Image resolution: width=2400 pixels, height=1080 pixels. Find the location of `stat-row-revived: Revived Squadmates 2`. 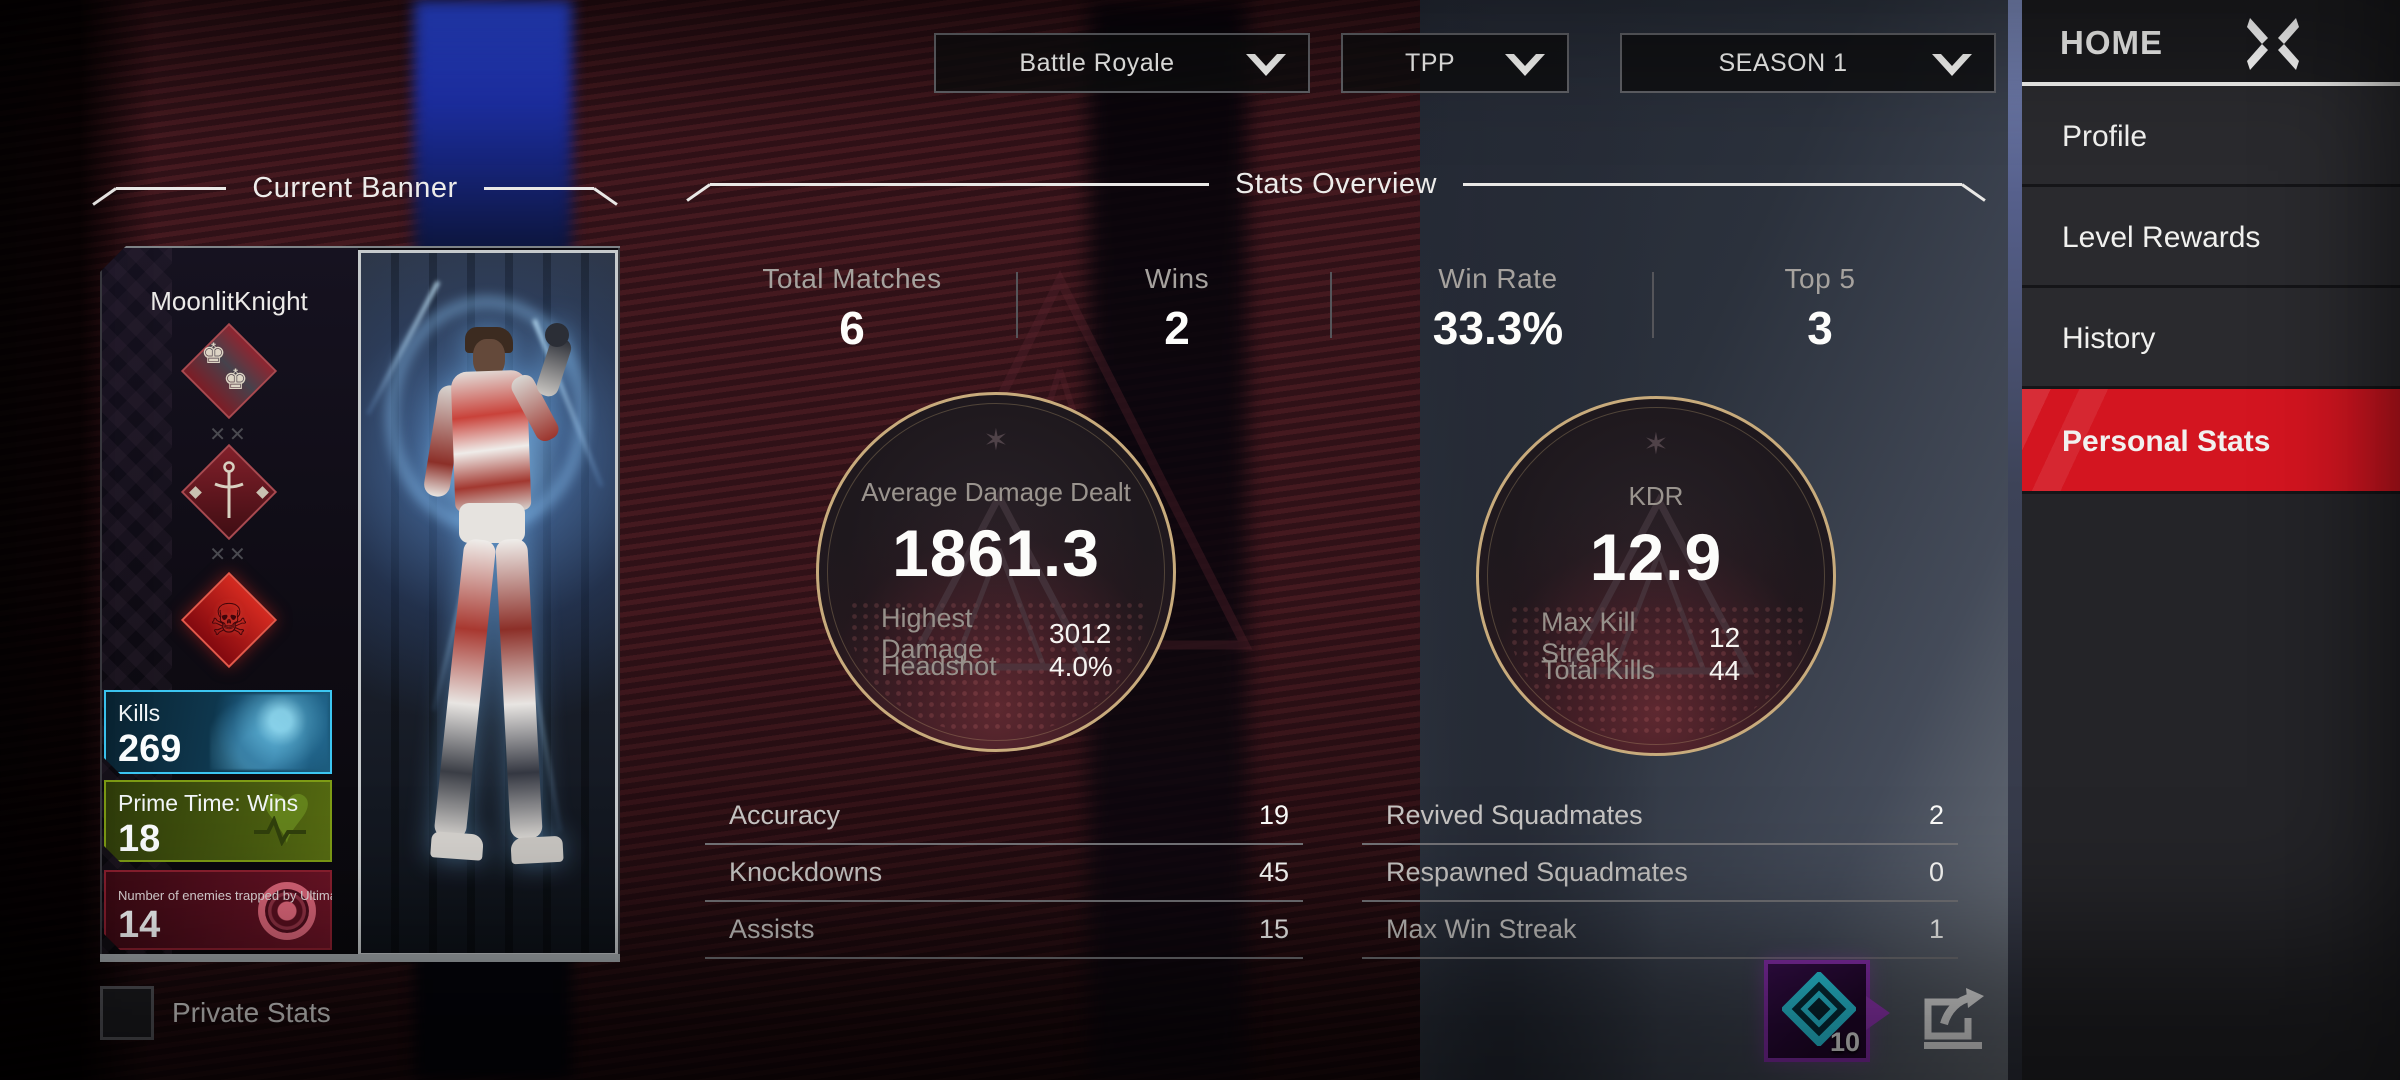

stat-row-revived: Revived Squadmates 2 is located at coordinates (1660, 816).